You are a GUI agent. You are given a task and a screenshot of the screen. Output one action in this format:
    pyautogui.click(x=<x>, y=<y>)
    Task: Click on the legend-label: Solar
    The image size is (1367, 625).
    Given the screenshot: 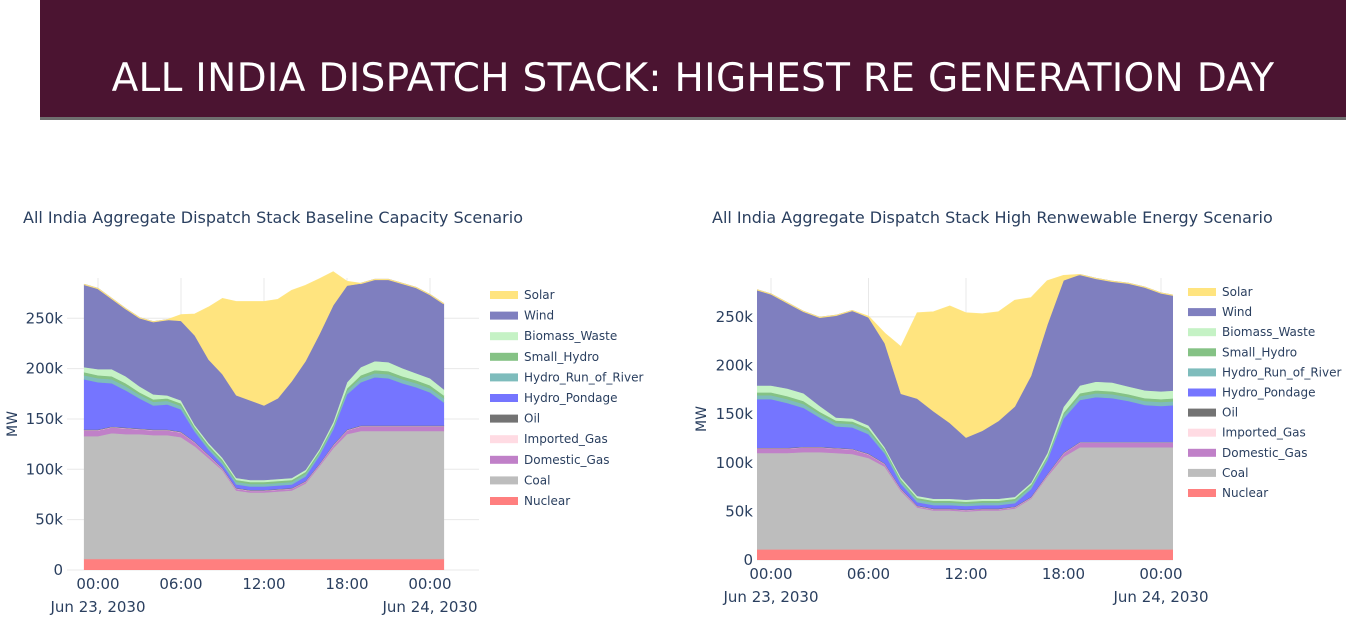 What is the action you would take?
    pyautogui.click(x=1237, y=292)
    